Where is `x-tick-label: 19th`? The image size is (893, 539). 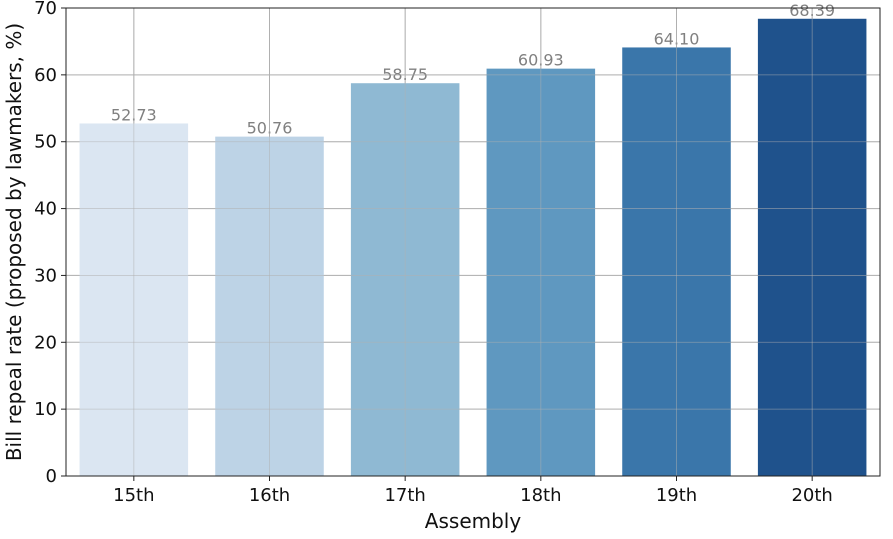 x-tick-label: 19th is located at coordinates (676, 495).